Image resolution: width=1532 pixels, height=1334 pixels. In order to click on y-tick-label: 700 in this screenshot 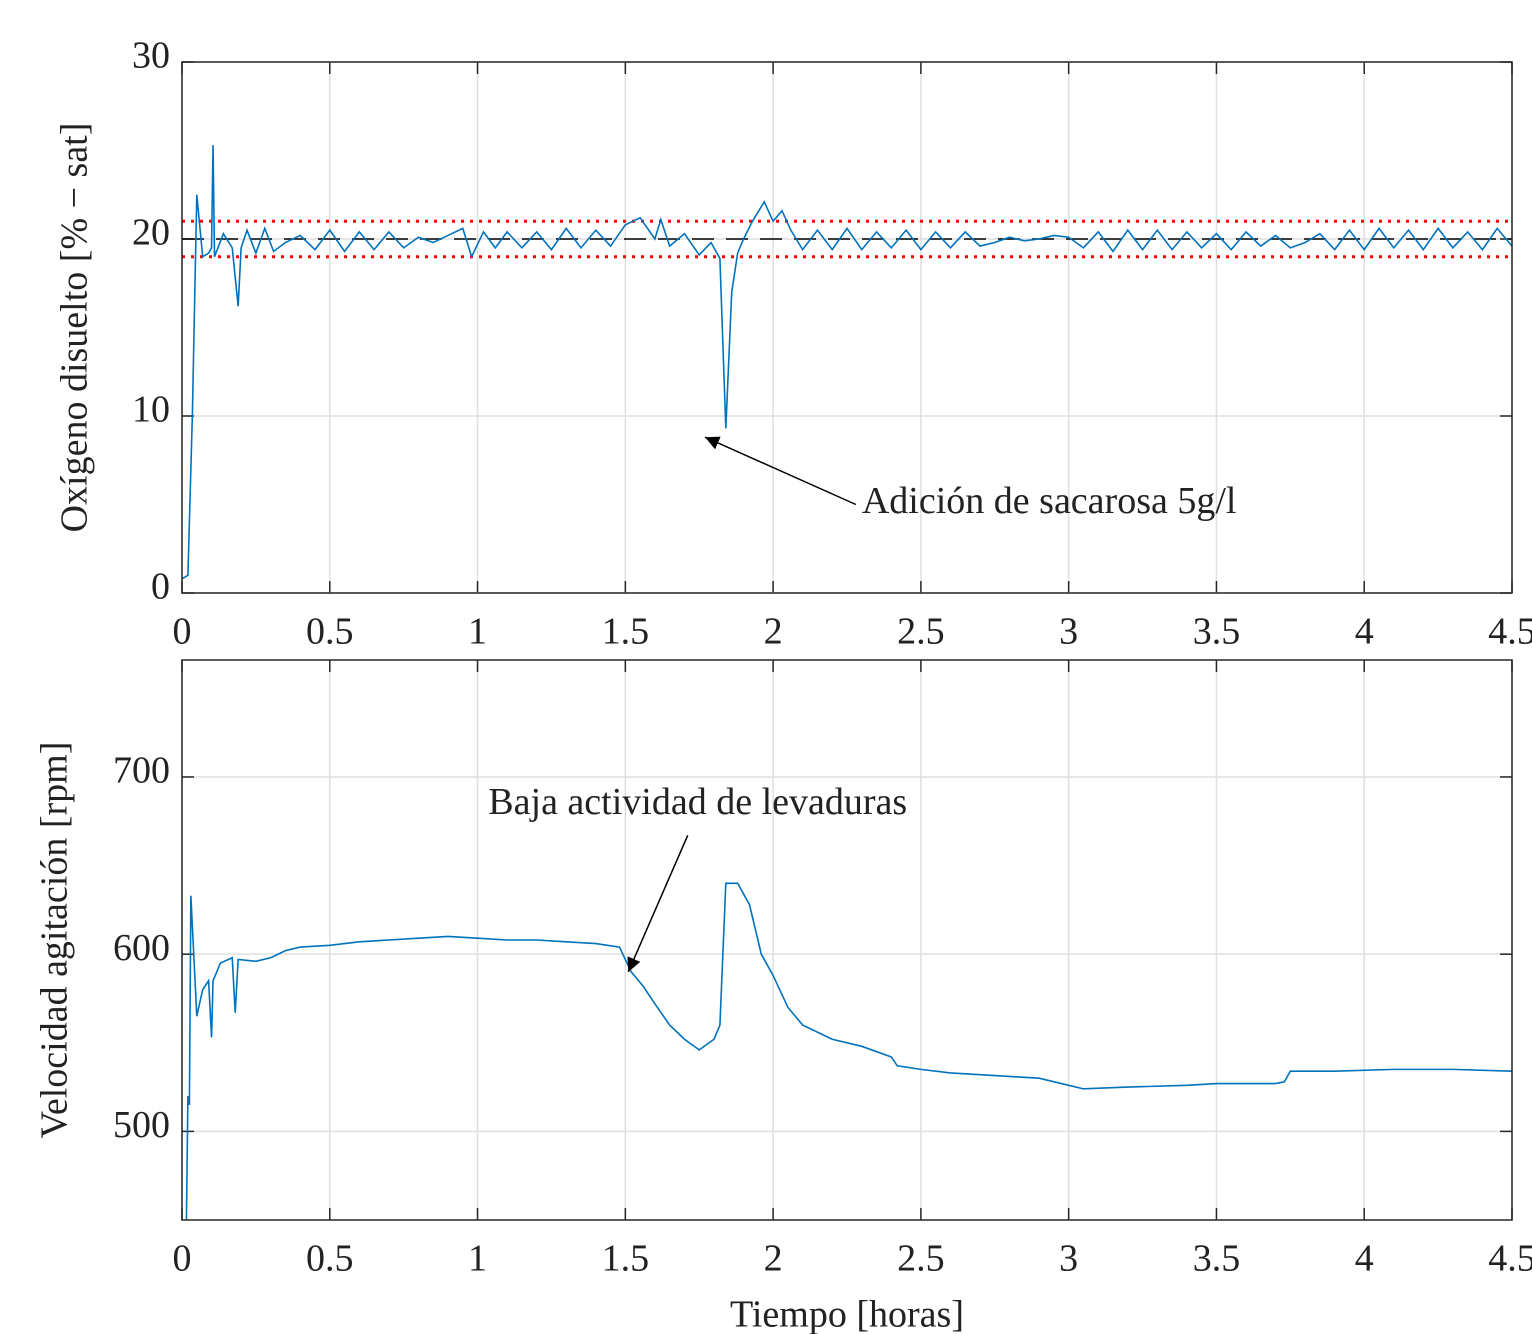, I will do `click(141, 771)`.